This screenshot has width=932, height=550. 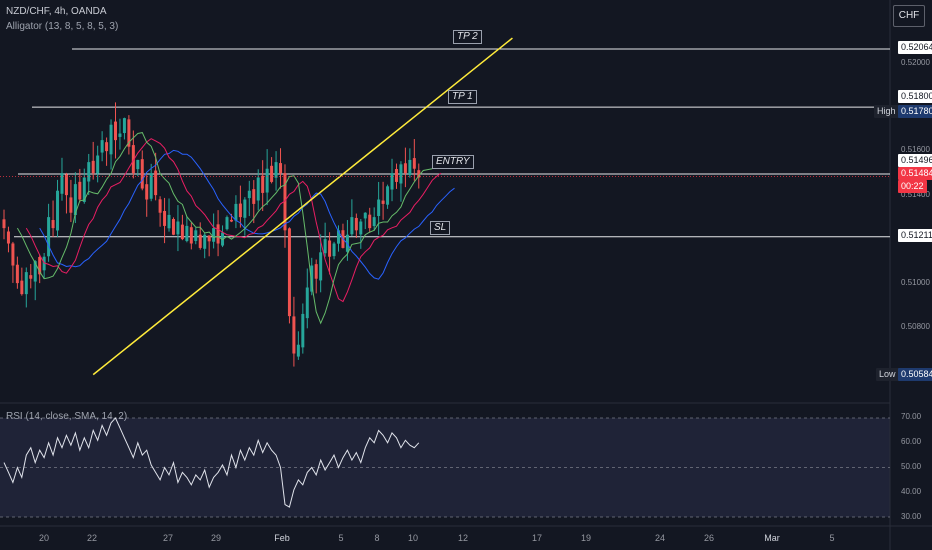 I want to click on currency-button: CHF, so click(x=909, y=16).